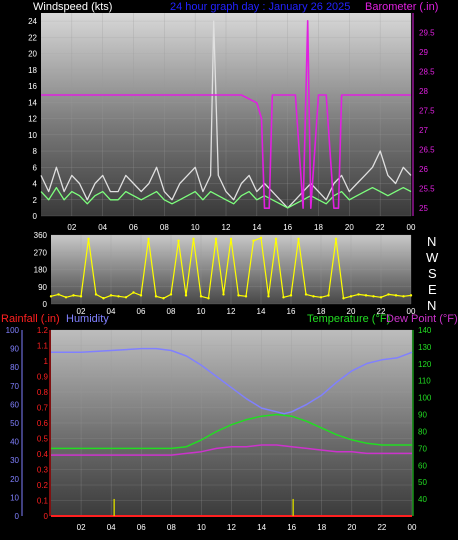 The width and height of the screenshot is (458, 540). Describe the element at coordinates (201, 527) in the screenshot. I see `temp-x-tick-label: 10` at that location.